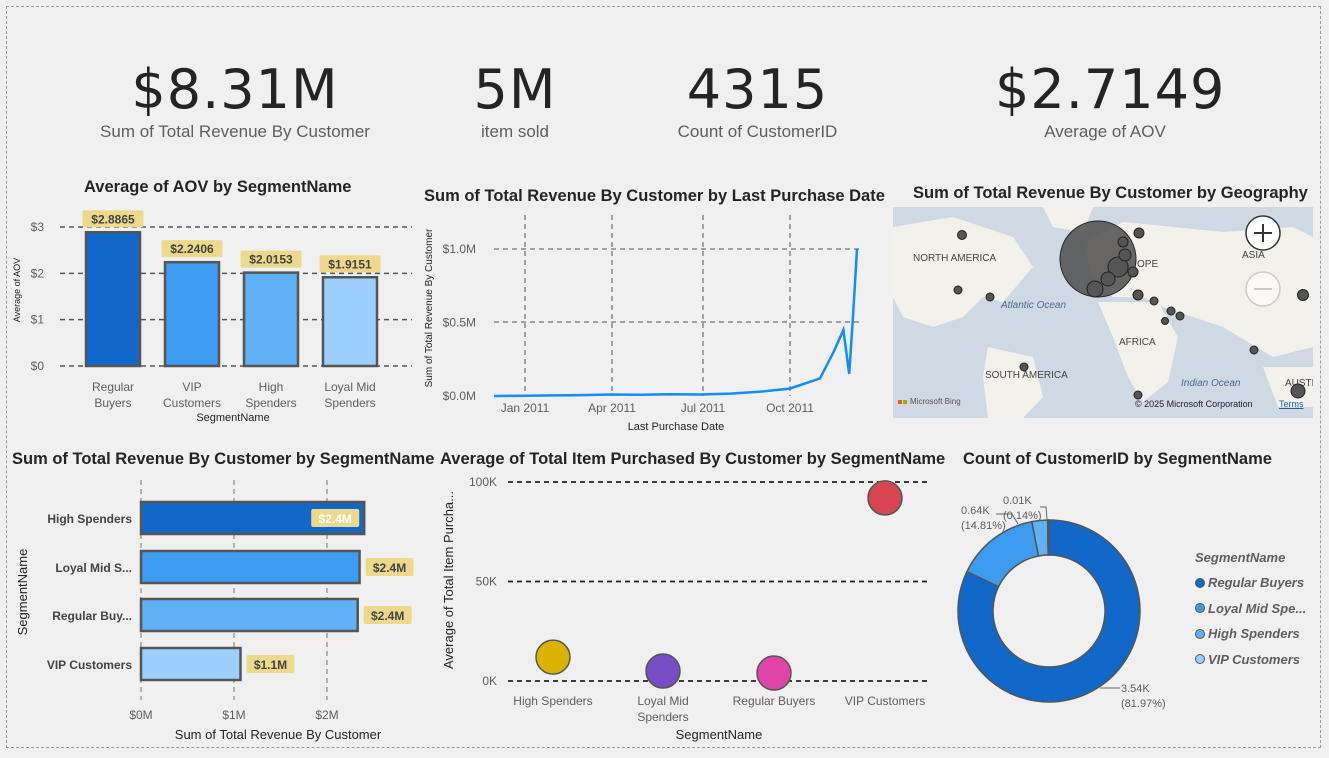 Image resolution: width=1329 pixels, height=758 pixels. What do you see at coordinates (612, 408) in the screenshot?
I see `x-tick-label: Apr 2011` at bounding box center [612, 408].